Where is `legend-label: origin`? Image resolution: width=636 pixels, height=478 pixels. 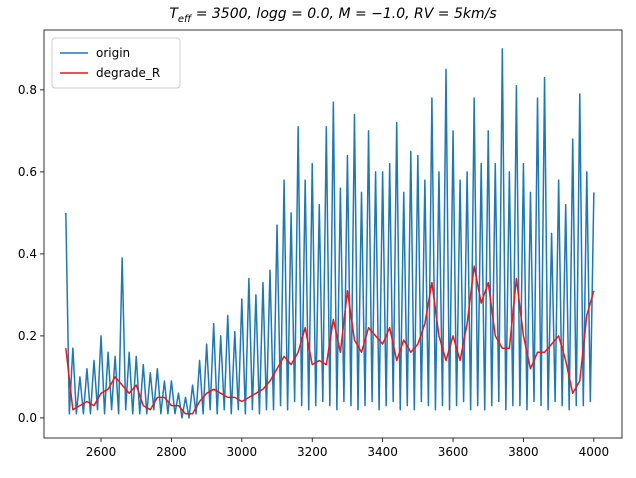 legend-label: origin is located at coordinates (113, 53).